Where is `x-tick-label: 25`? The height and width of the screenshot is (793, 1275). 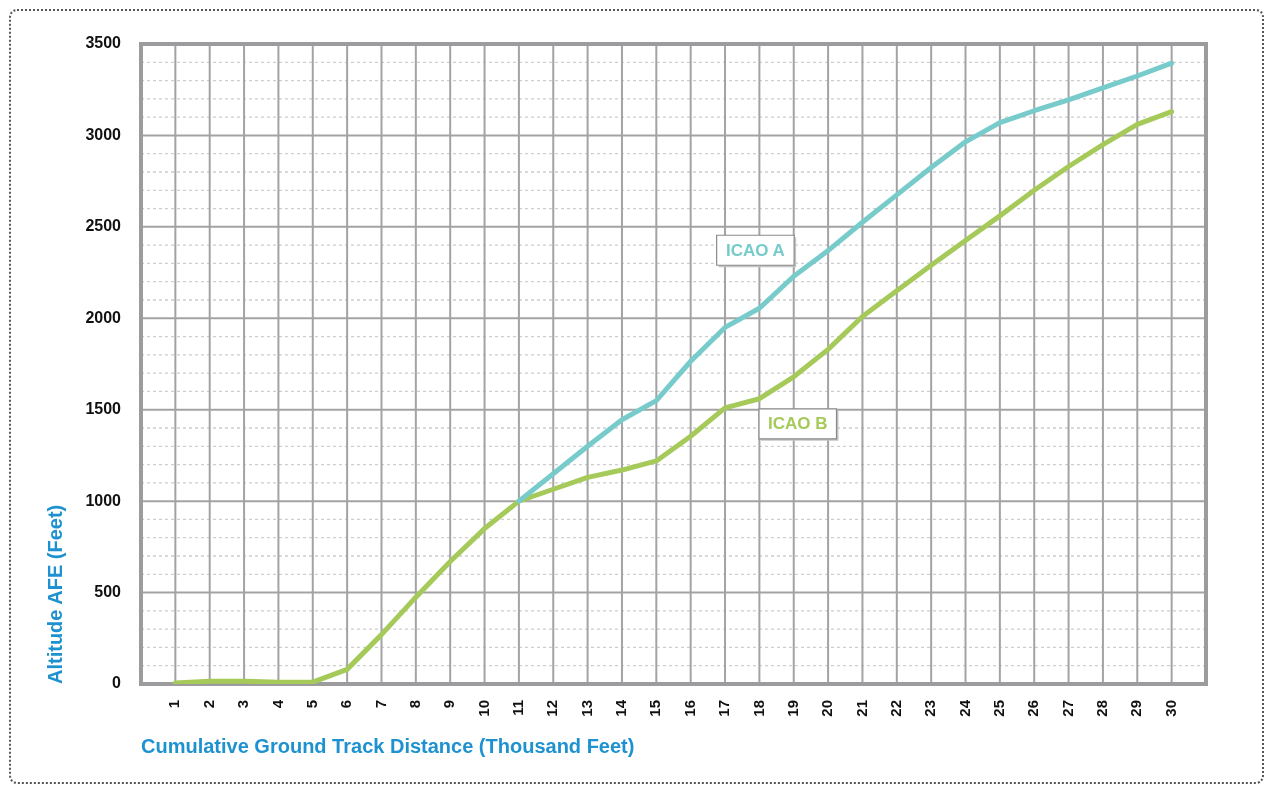 x-tick-label: 25 is located at coordinates (999, 708).